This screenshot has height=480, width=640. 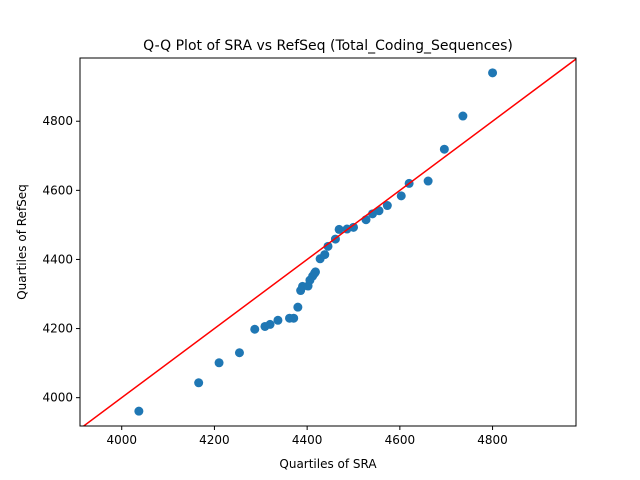 What do you see at coordinates (492, 440) in the screenshot?
I see `x-tick-label: 4800` at bounding box center [492, 440].